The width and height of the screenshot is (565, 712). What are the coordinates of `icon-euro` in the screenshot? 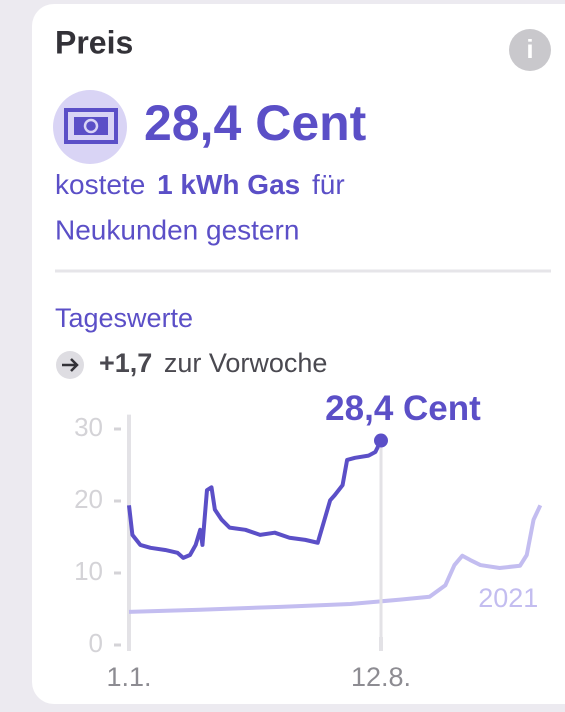 It's located at (91, 126).